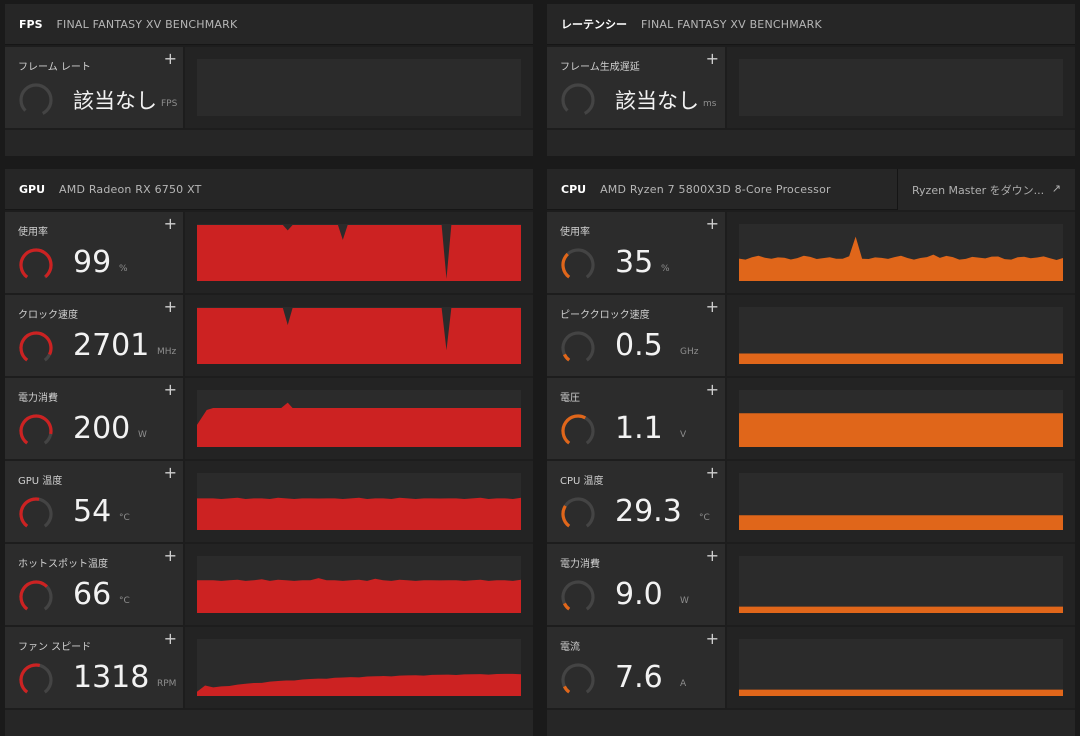  I want to click on metric-tile: 電力消費 +200 W, so click(94, 418).